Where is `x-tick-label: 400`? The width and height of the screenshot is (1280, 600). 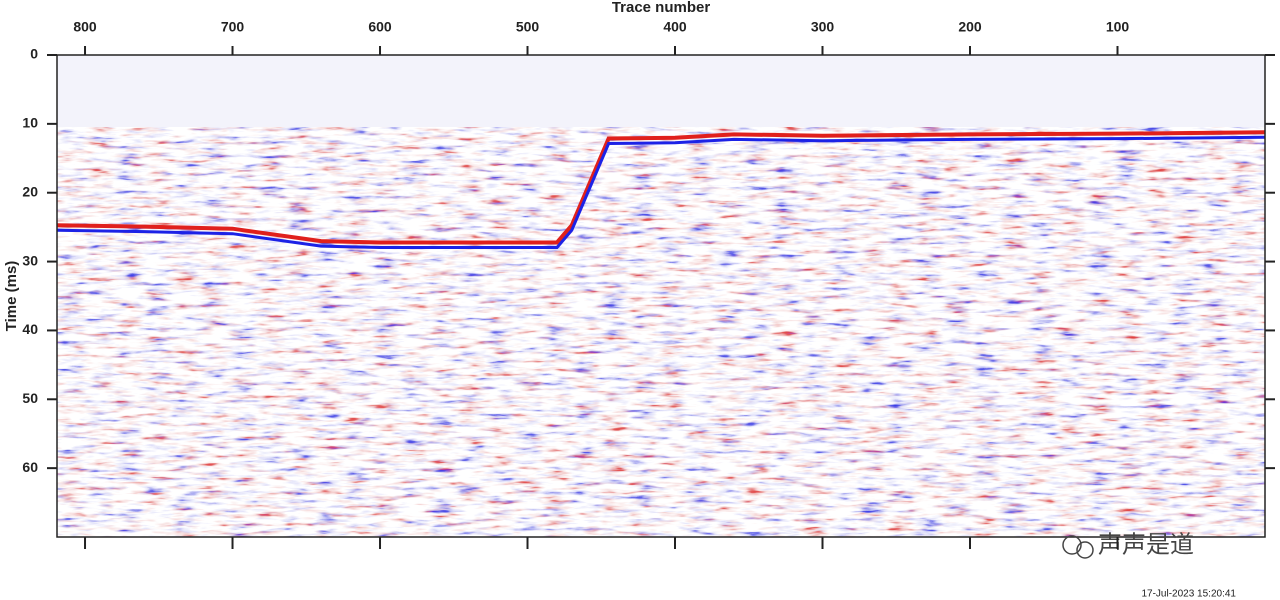 x-tick-label: 400 is located at coordinates (675, 27).